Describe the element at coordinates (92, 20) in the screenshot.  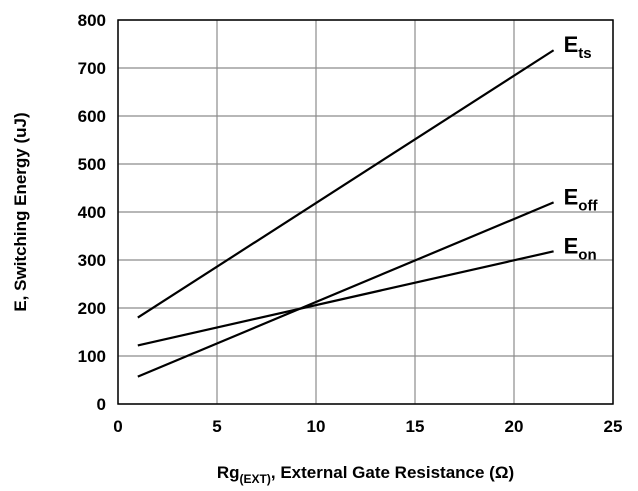
I see `y-tick-label-8: 800` at that location.